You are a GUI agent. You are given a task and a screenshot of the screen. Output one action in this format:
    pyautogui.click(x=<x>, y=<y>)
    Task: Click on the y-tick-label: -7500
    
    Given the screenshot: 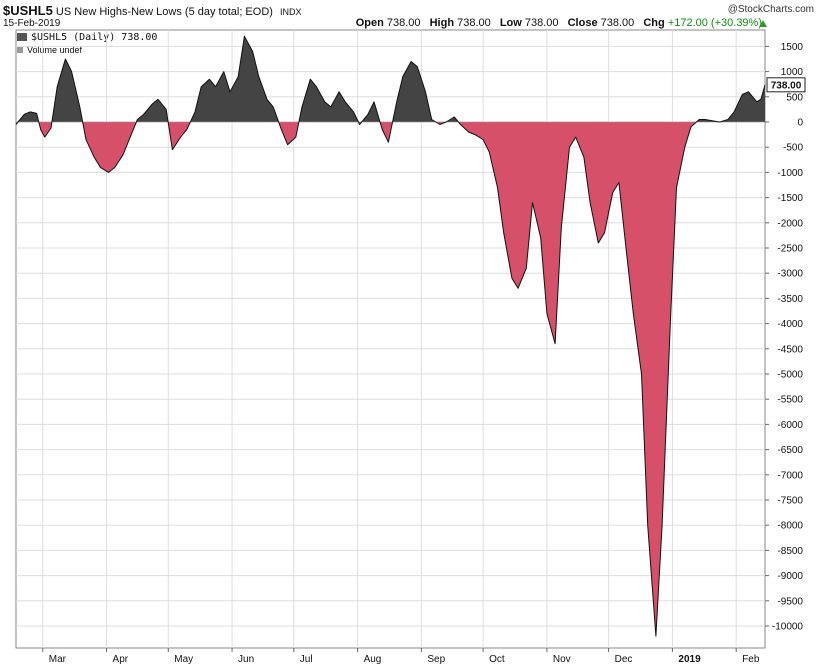 What is the action you would take?
    pyautogui.click(x=790, y=501)
    